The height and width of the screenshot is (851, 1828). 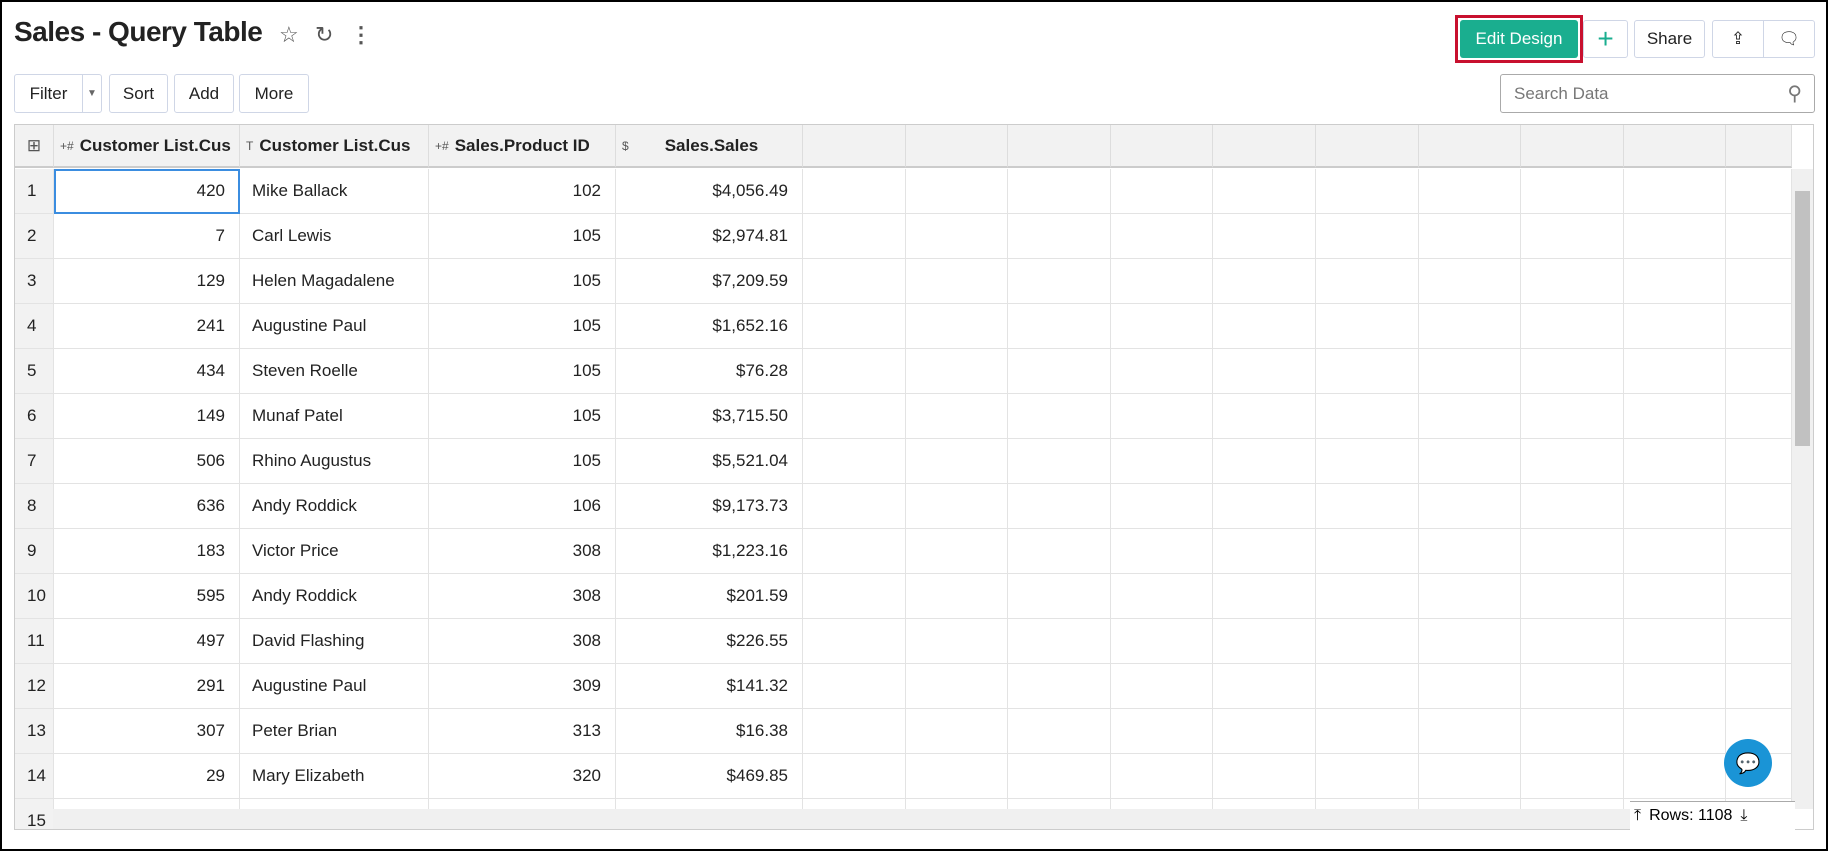 What do you see at coordinates (147, 326) in the screenshot?
I see `table-cell: 241` at bounding box center [147, 326].